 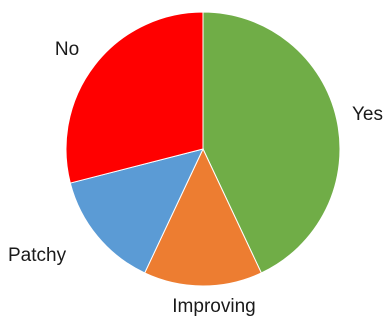 I want to click on slice-label-improving: Improving, so click(x=213, y=306).